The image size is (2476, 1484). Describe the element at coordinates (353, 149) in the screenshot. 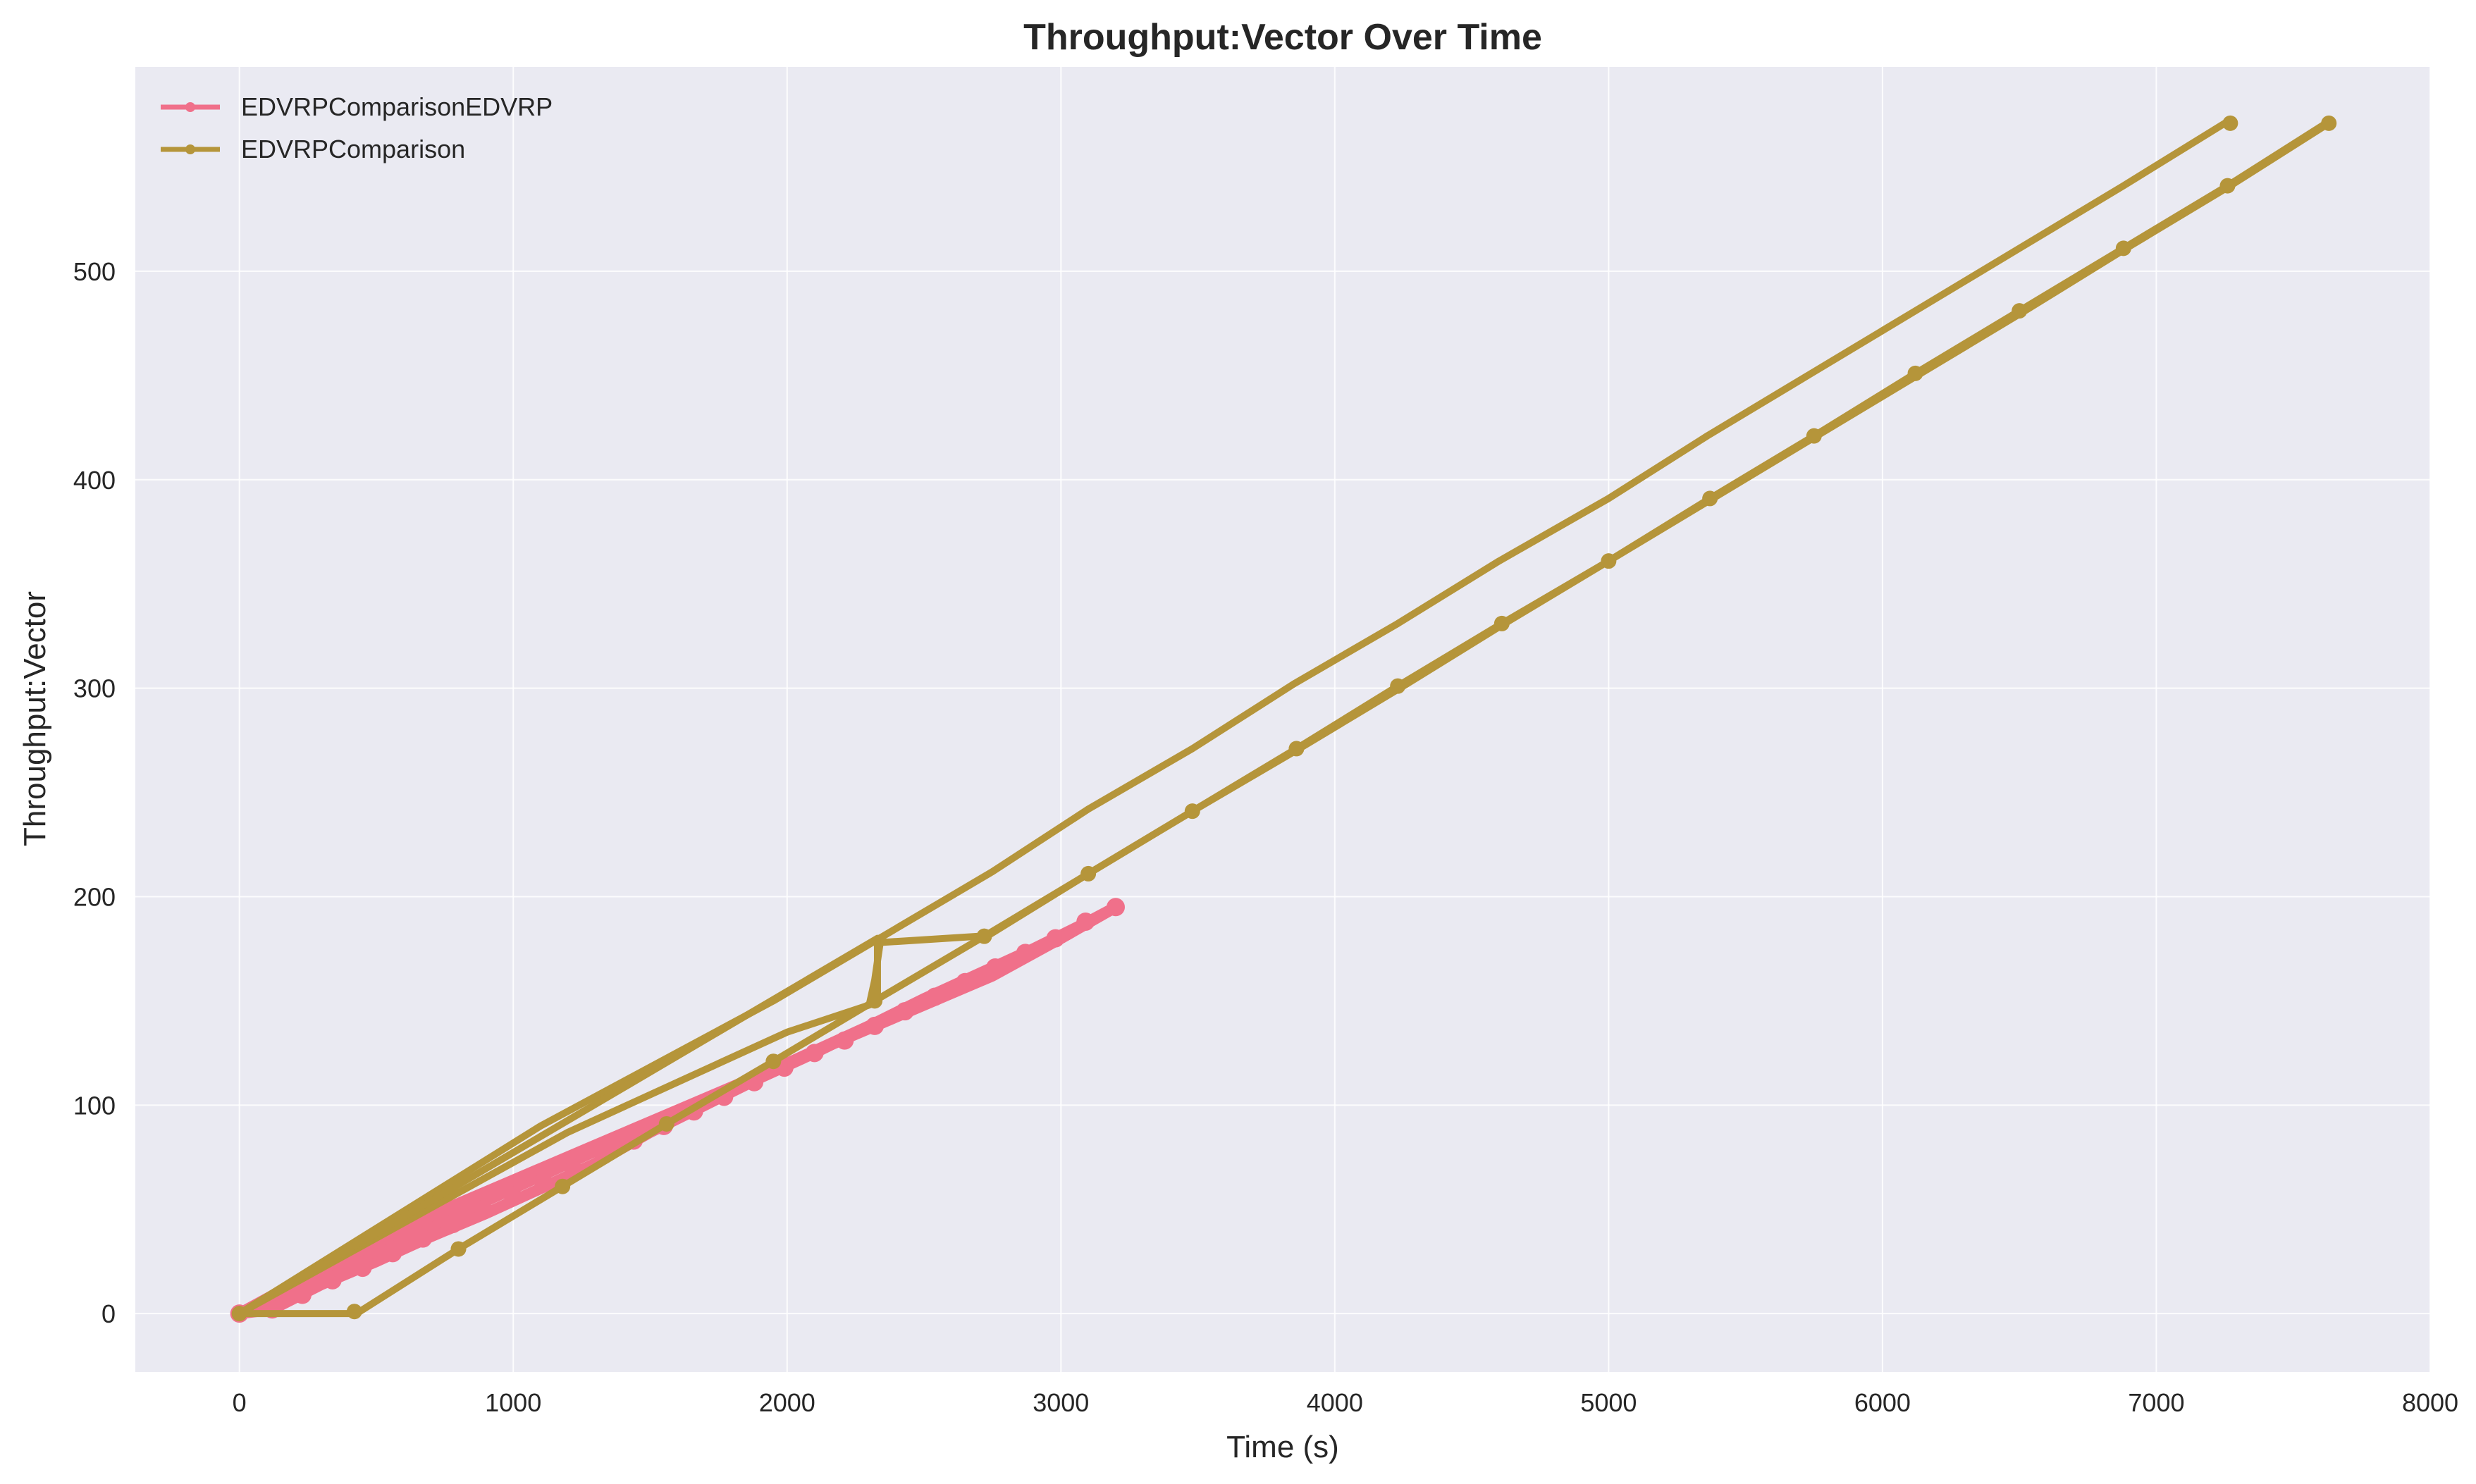

I see `legend-label-edvrpcomparison: EDVRPComparison` at that location.